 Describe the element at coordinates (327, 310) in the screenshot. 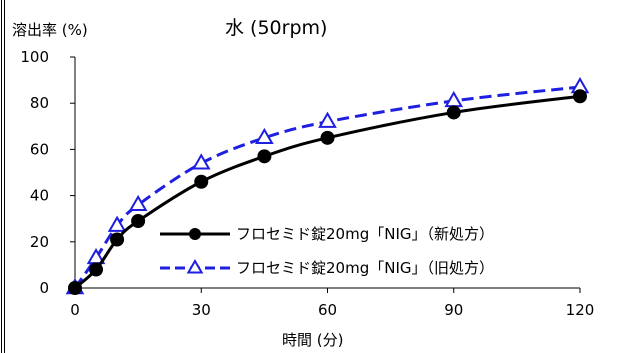

I see `x-tick-label: 60` at that location.